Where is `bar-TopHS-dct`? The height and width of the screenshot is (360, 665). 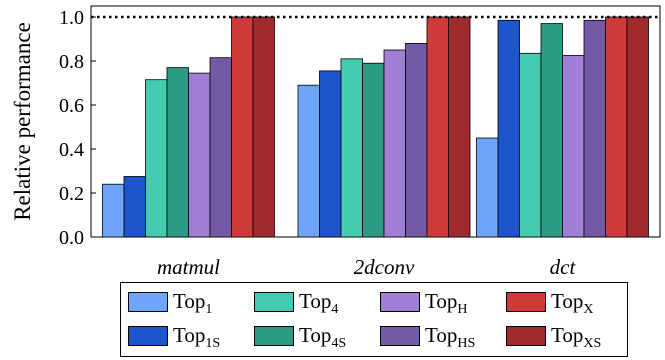
bar-TopHS-dct is located at coordinates (594, 128).